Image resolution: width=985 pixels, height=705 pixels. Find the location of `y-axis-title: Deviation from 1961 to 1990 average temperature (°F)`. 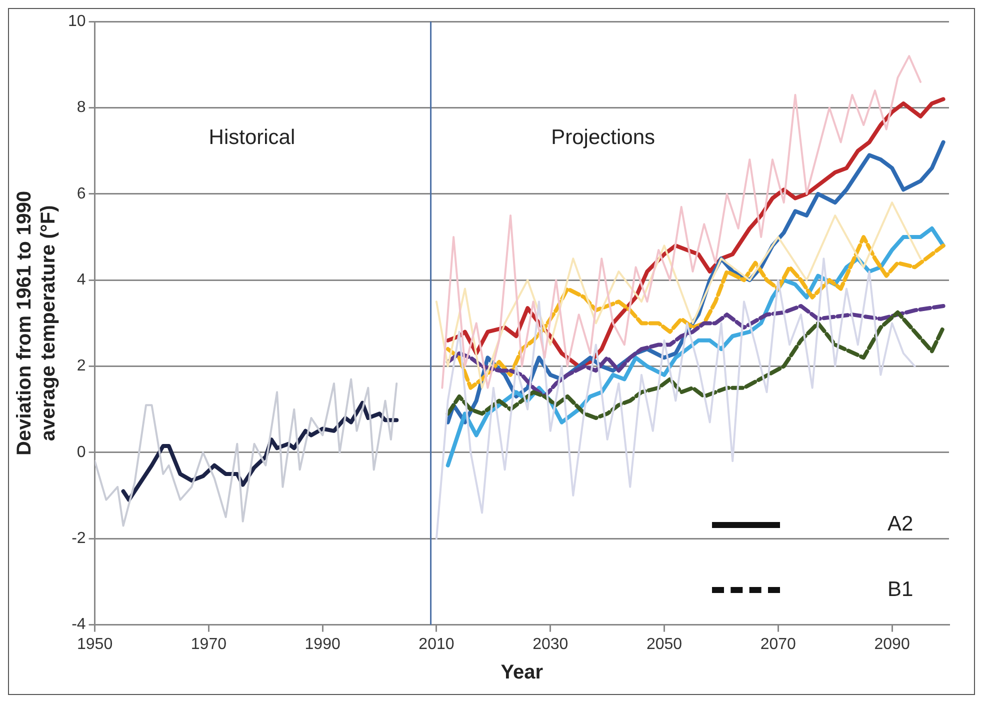

y-axis-title: Deviation from 1961 to 1990 average temperature (°F) is located at coordinates (37, 323).